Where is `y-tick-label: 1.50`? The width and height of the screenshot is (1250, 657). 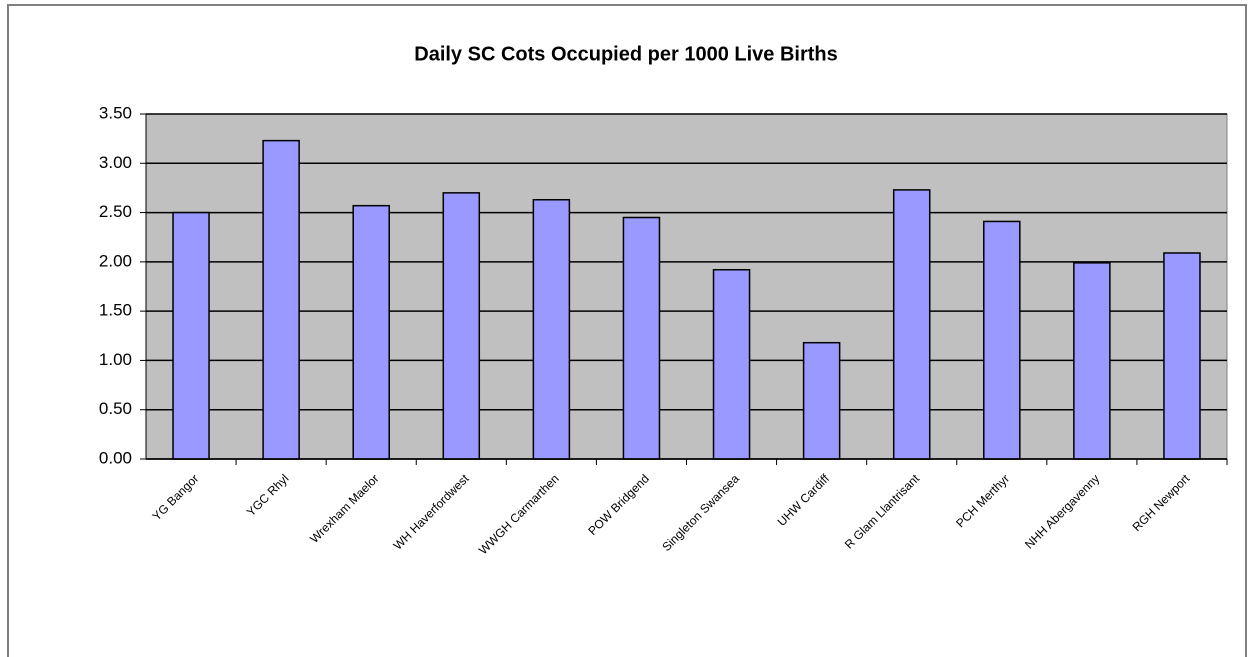 y-tick-label: 1.50 is located at coordinates (115, 310).